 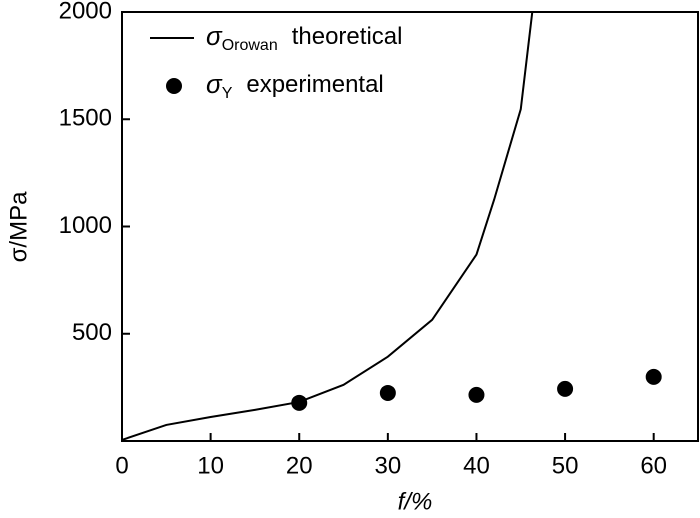 What do you see at coordinates (174, 86) in the screenshot?
I see `legend-marker` at bounding box center [174, 86].